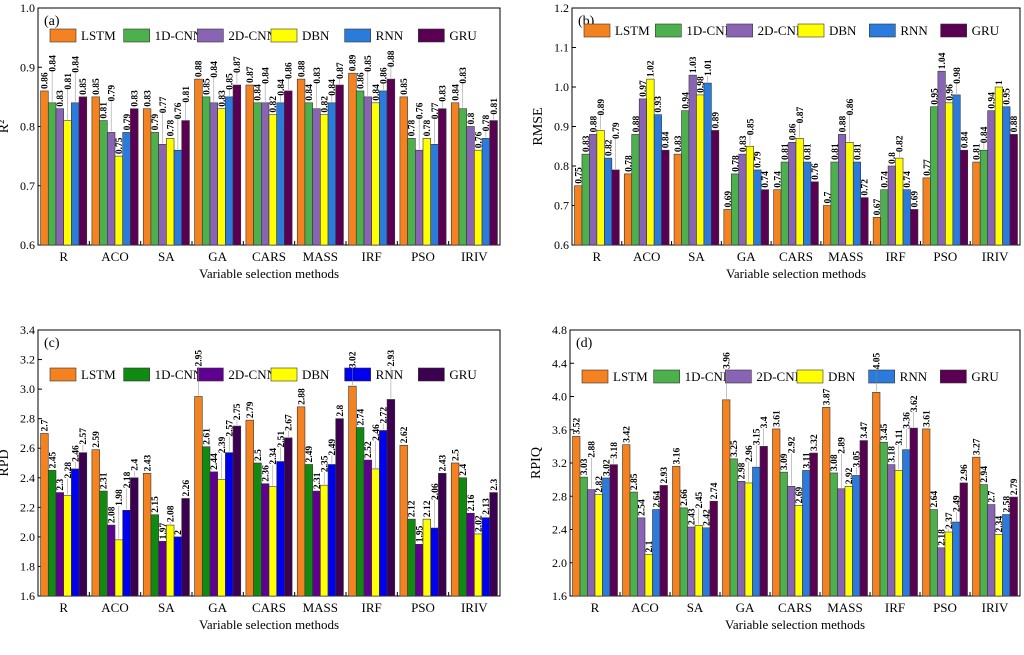 Image resolution: width=1024 pixels, height=655 pixels. I want to click on data-label: 3.96, so click(728, 360).